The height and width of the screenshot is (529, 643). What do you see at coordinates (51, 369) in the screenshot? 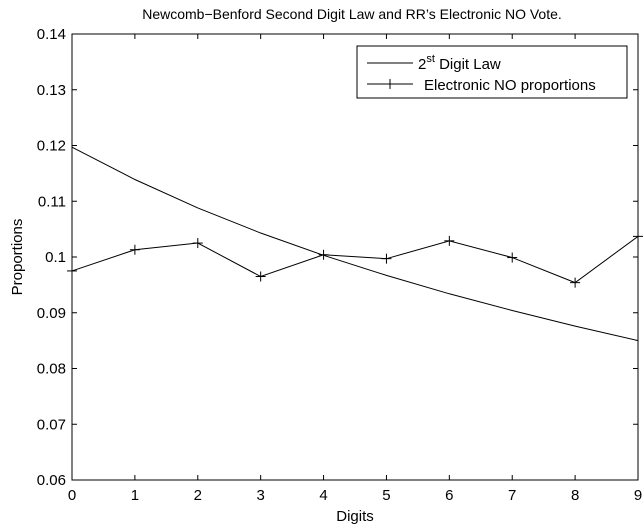
I see `y-tick-label: 0.08` at bounding box center [51, 369].